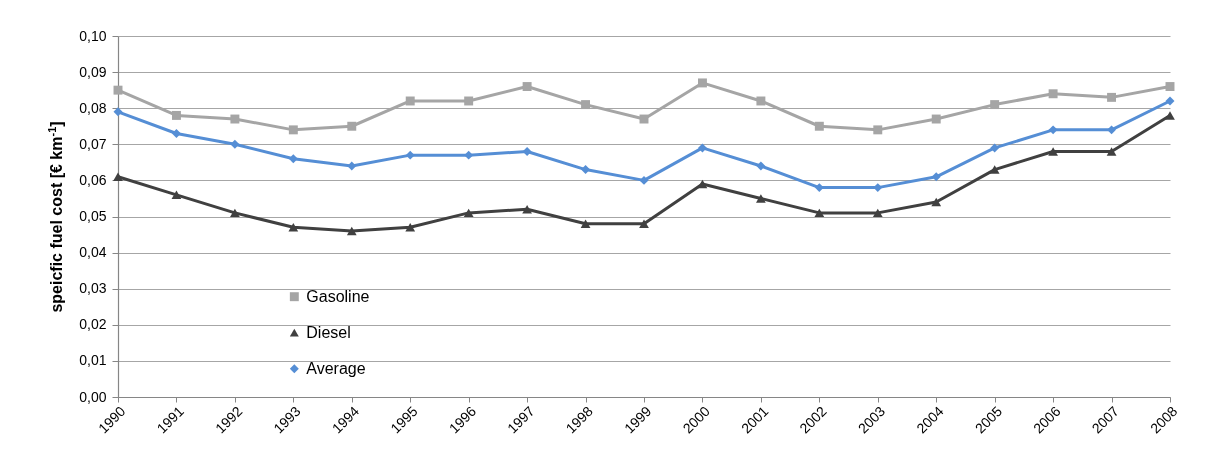 This screenshot has height=469, width=1206. What do you see at coordinates (93, 179) in the screenshot?
I see `y-tick-label: 0,06` at bounding box center [93, 179].